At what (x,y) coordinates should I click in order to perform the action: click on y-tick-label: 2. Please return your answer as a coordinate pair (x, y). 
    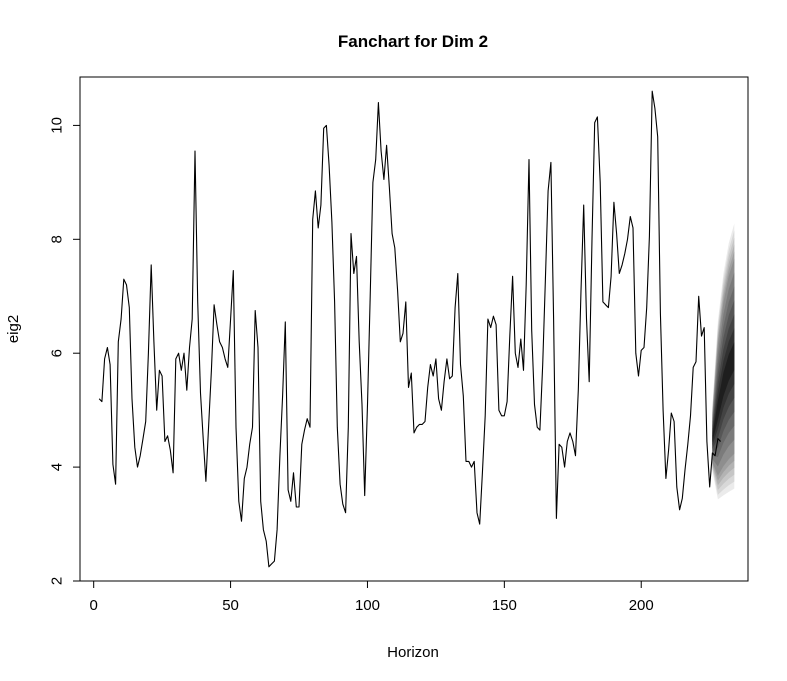
    Looking at the image, I should click on (56, 581).